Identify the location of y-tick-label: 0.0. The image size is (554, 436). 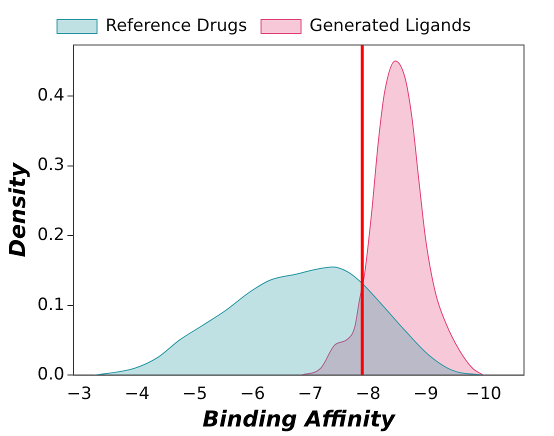
(50, 374).